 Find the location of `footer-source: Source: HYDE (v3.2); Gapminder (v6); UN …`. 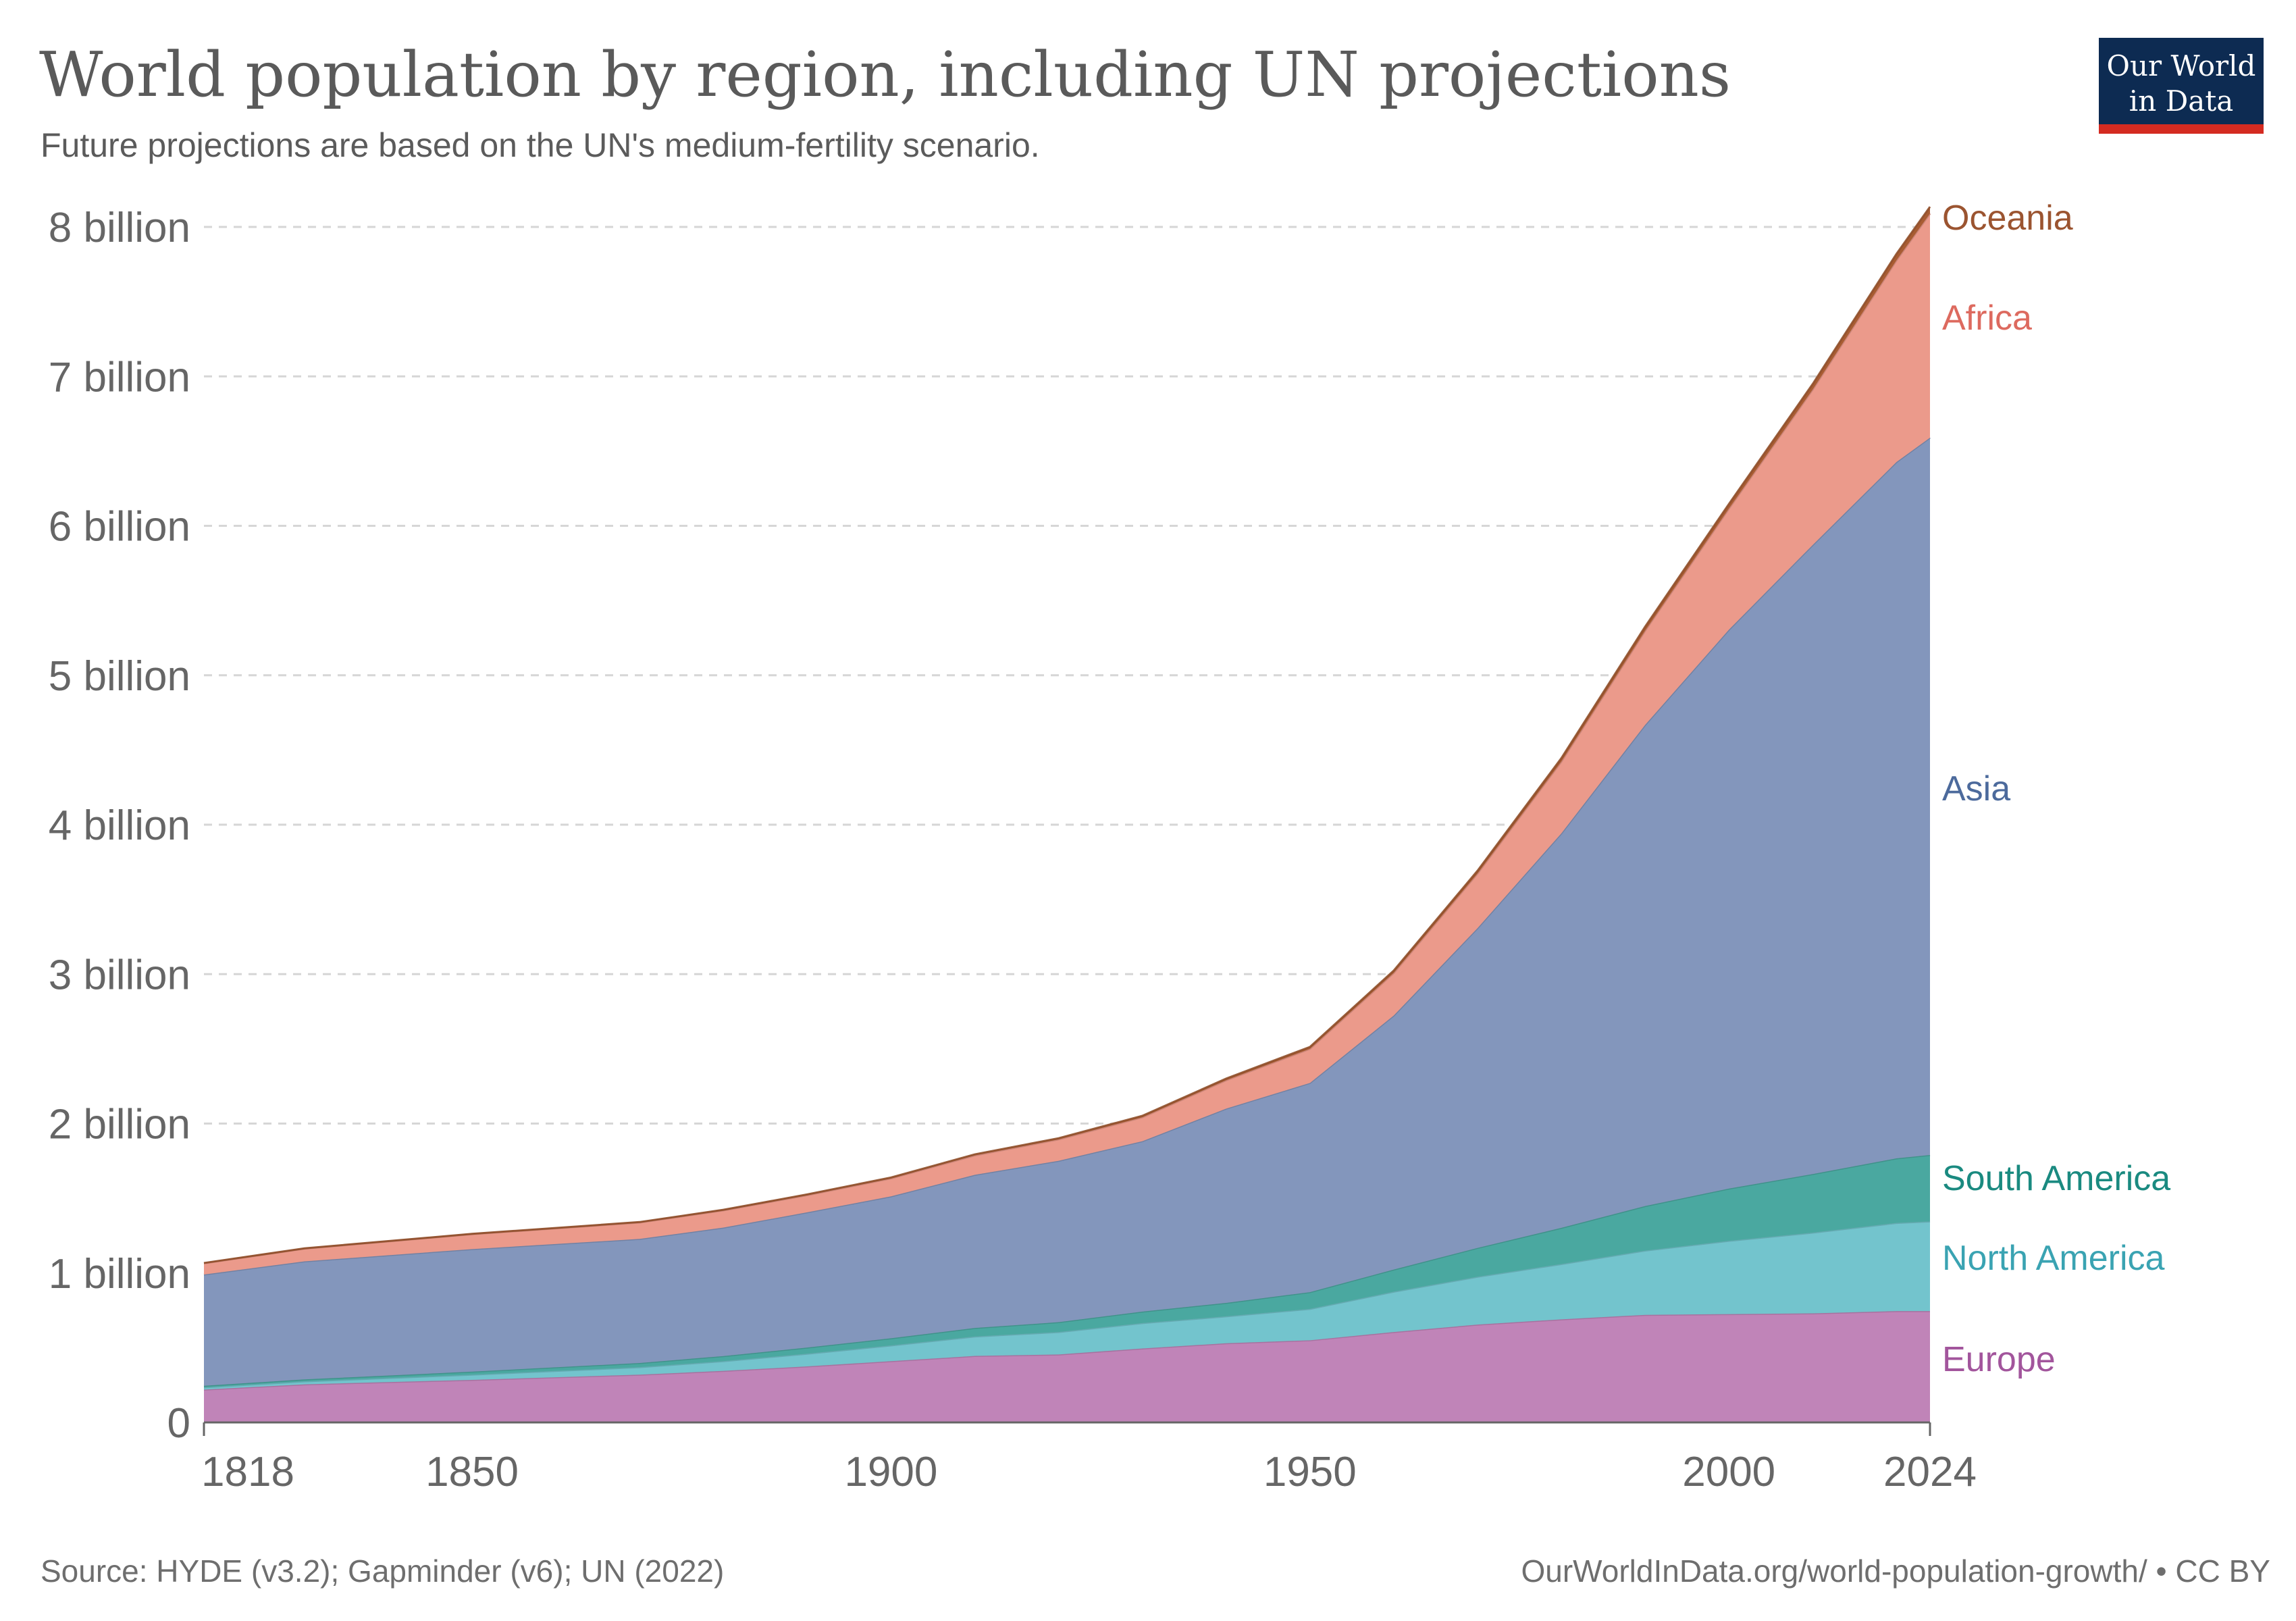

footer-source: Source: HYDE (v3.2); Gapminder (v6); UN … is located at coordinates (382, 1571).